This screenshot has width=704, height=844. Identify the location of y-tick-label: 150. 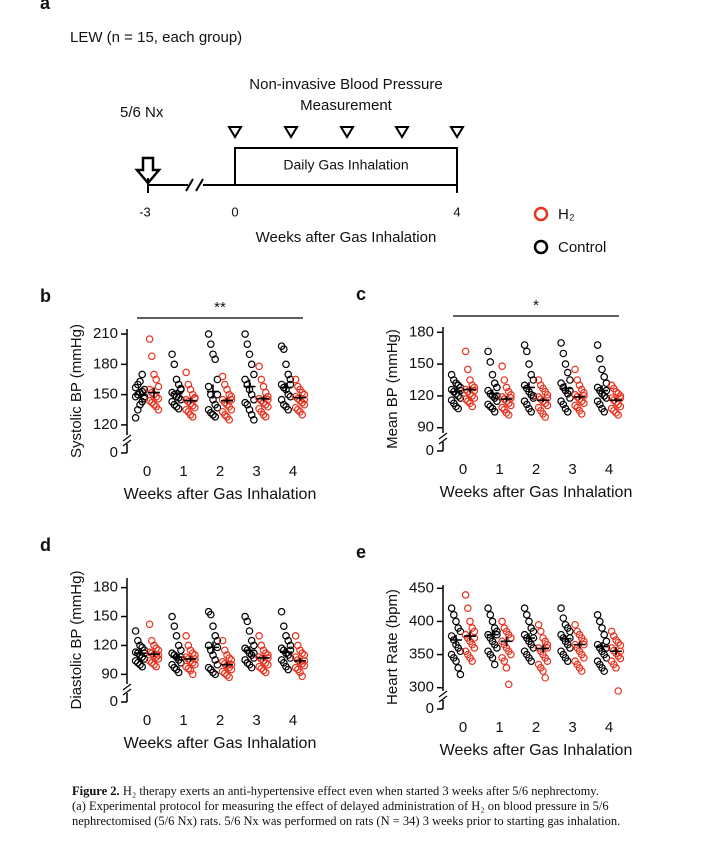
(105, 616).